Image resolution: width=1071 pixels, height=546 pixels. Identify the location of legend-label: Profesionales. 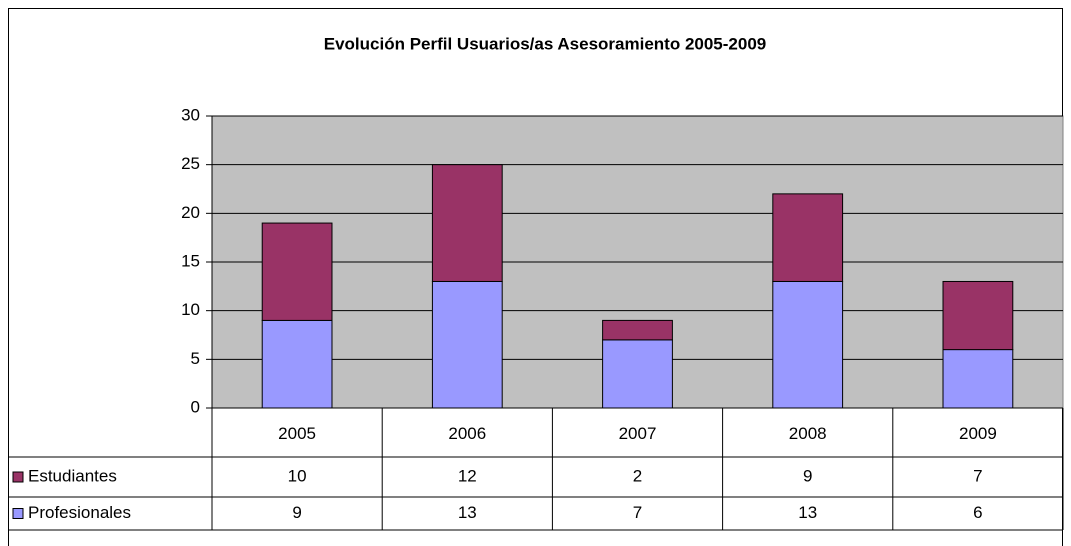
(79, 512).